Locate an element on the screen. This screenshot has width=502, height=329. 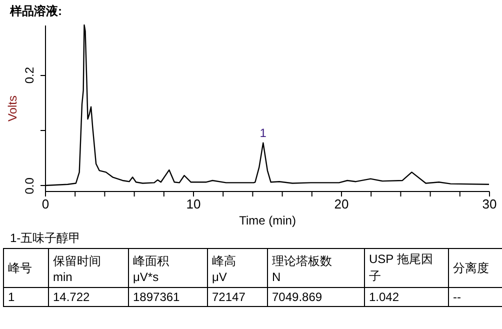
text: 14.722 is located at coordinates (88, 297).